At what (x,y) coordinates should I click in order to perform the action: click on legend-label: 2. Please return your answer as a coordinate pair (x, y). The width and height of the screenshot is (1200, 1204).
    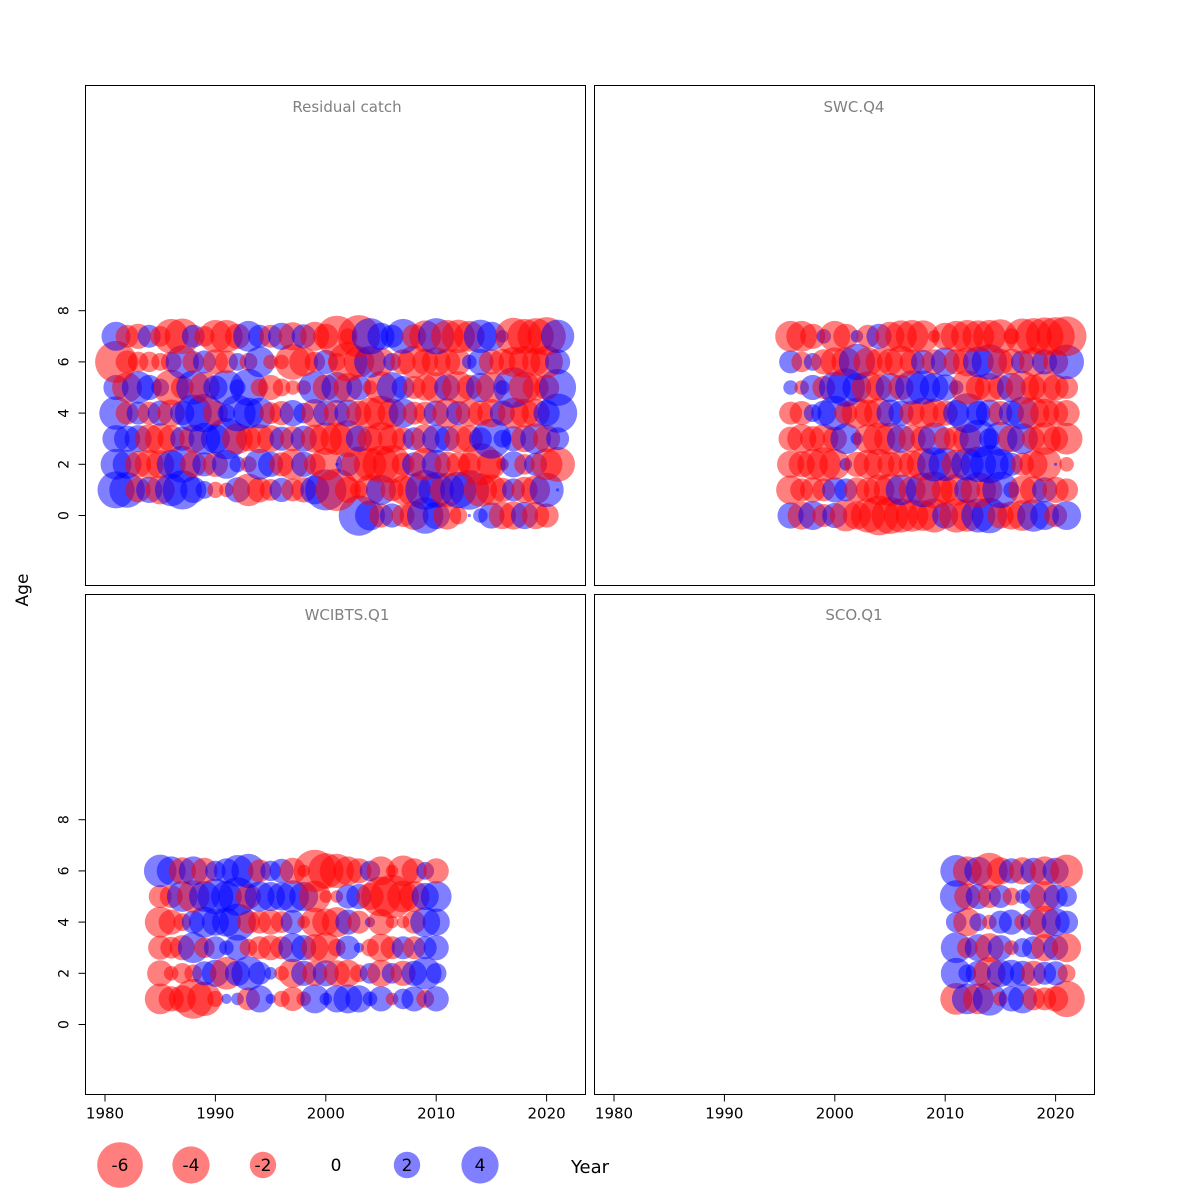
    Looking at the image, I should click on (407, 1166).